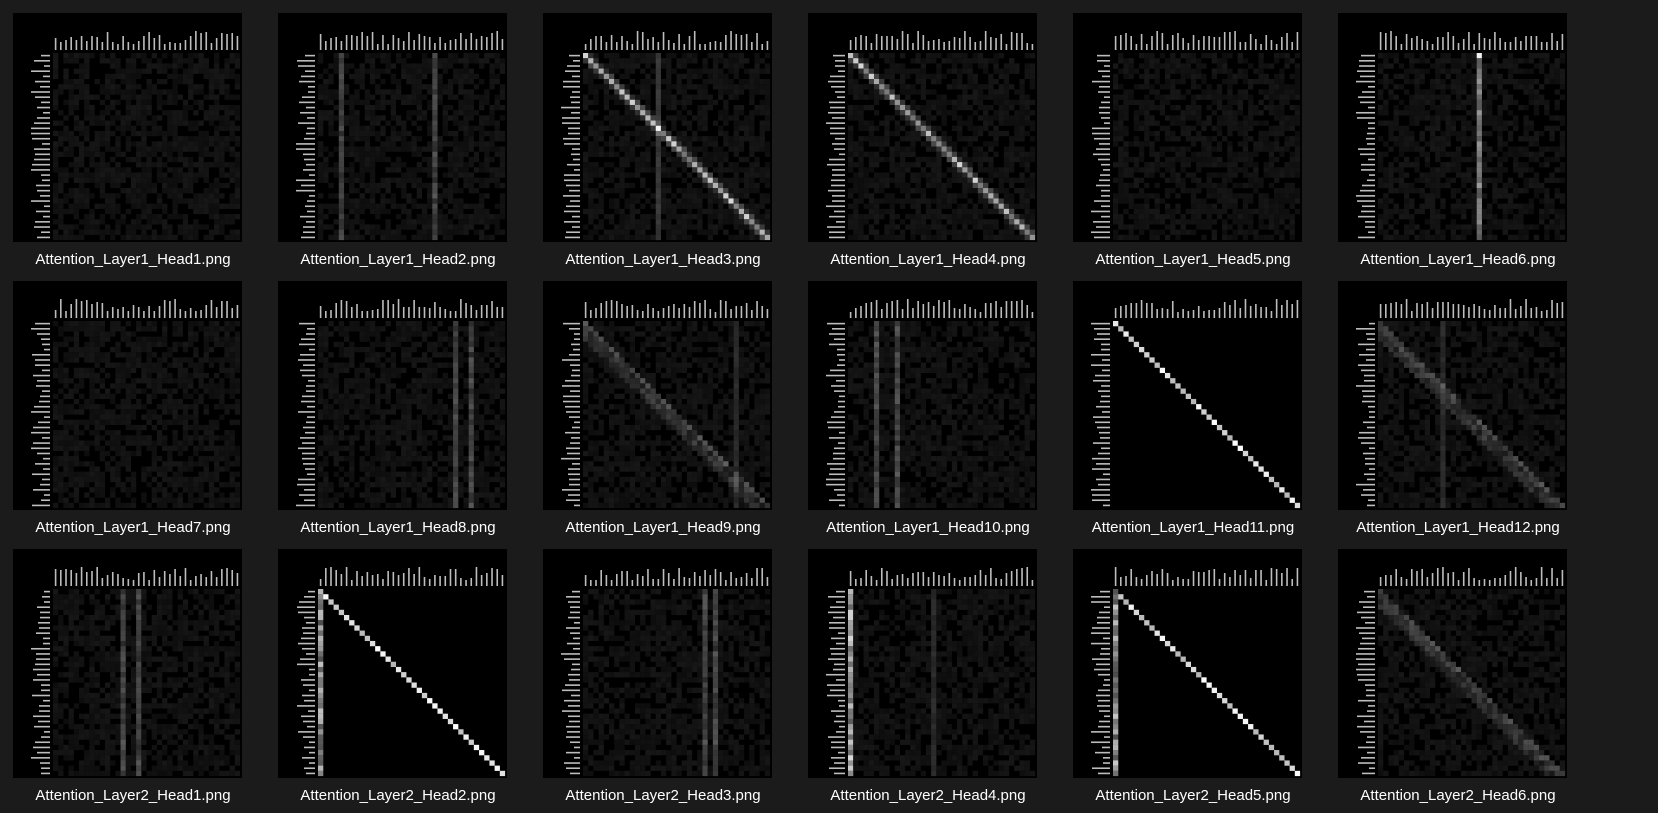 This screenshot has height=813, width=1658. I want to click on file-item: Attention_Layer2_Head4.png, so click(928, 670).